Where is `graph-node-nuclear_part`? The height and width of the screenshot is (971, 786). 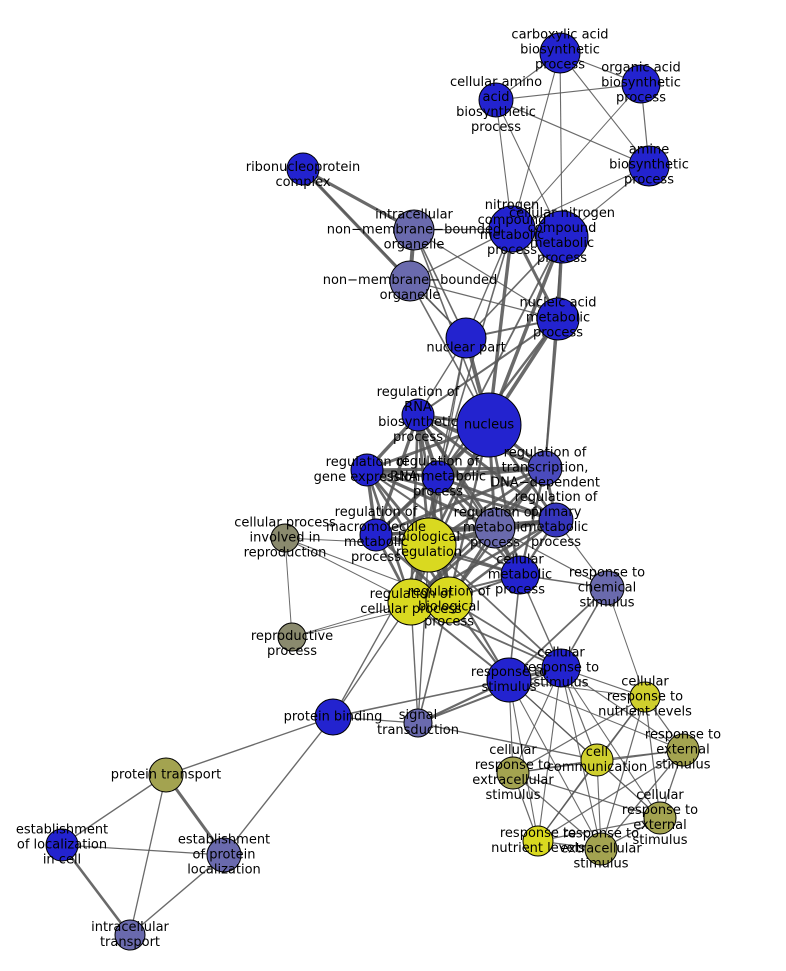 graph-node-nuclear_part is located at coordinates (466, 338).